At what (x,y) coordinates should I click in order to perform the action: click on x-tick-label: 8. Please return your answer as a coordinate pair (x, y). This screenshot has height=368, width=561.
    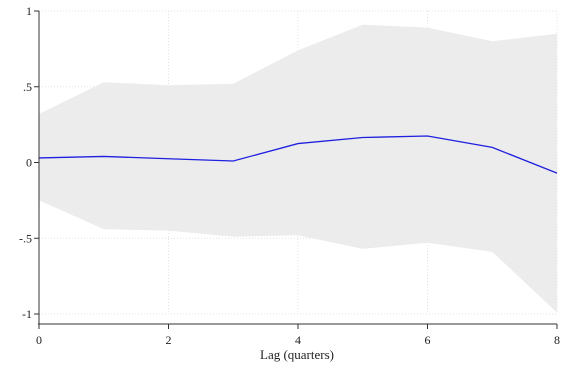
    Looking at the image, I should click on (557, 340).